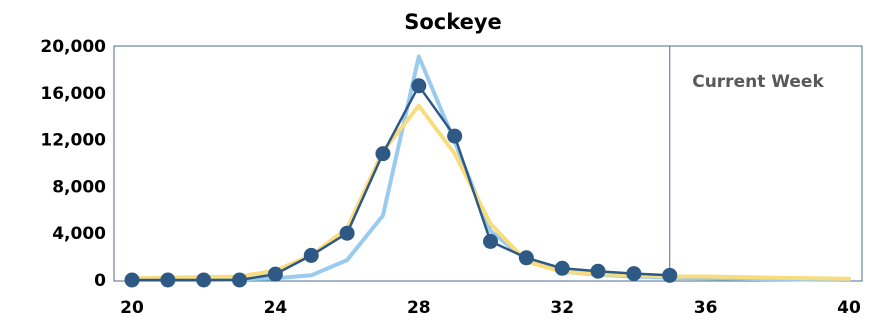 The image size is (878, 324). What do you see at coordinates (276, 308) in the screenshot?
I see `x-tick-label: 24` at bounding box center [276, 308].